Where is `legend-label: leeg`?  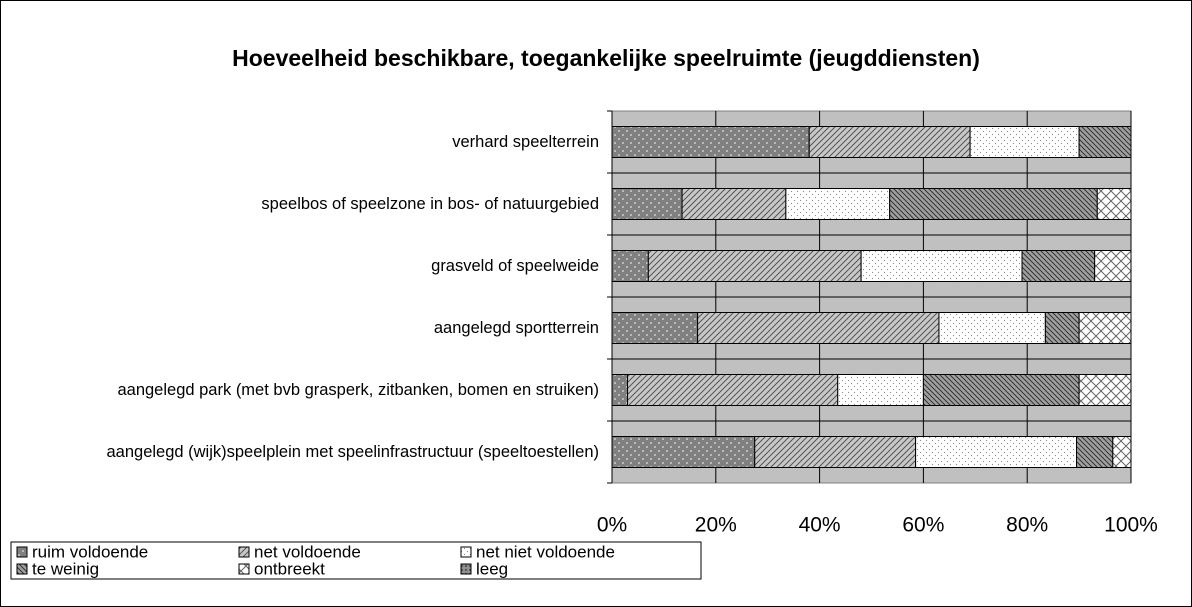
legend-label: leeg is located at coordinates (492, 568).